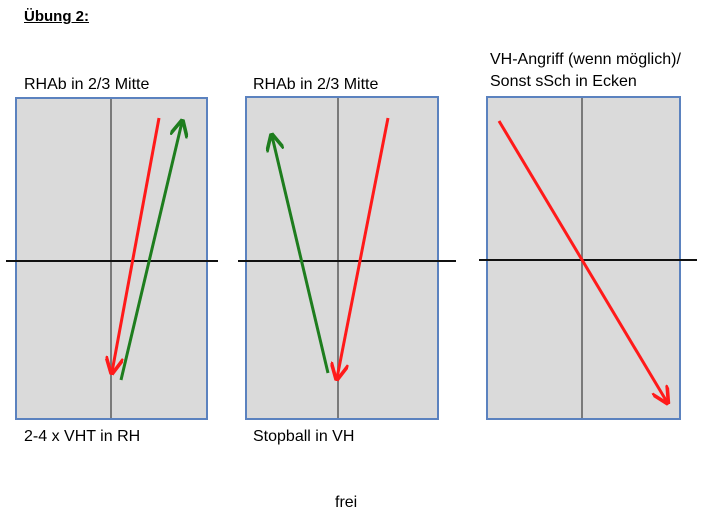 This screenshot has height=518, width=717. I want to click on footer-label: frei, so click(346, 502).